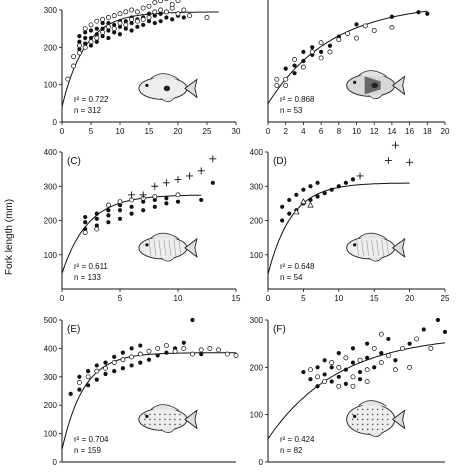 Image resolution: width=474 pixels, height=474 pixels. I want to click on y-tick-label: 300, so click(51, 10).